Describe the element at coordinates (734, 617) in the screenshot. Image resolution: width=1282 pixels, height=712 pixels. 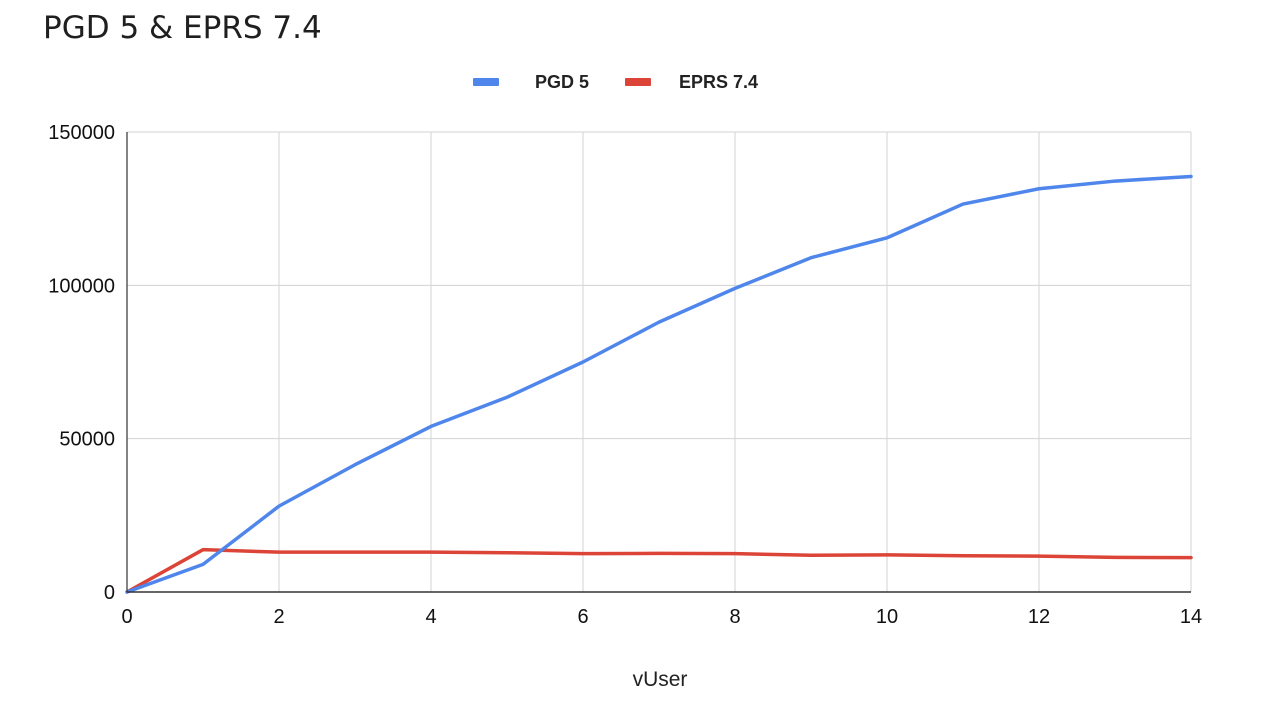
I see `x-tick-label: 8` at that location.